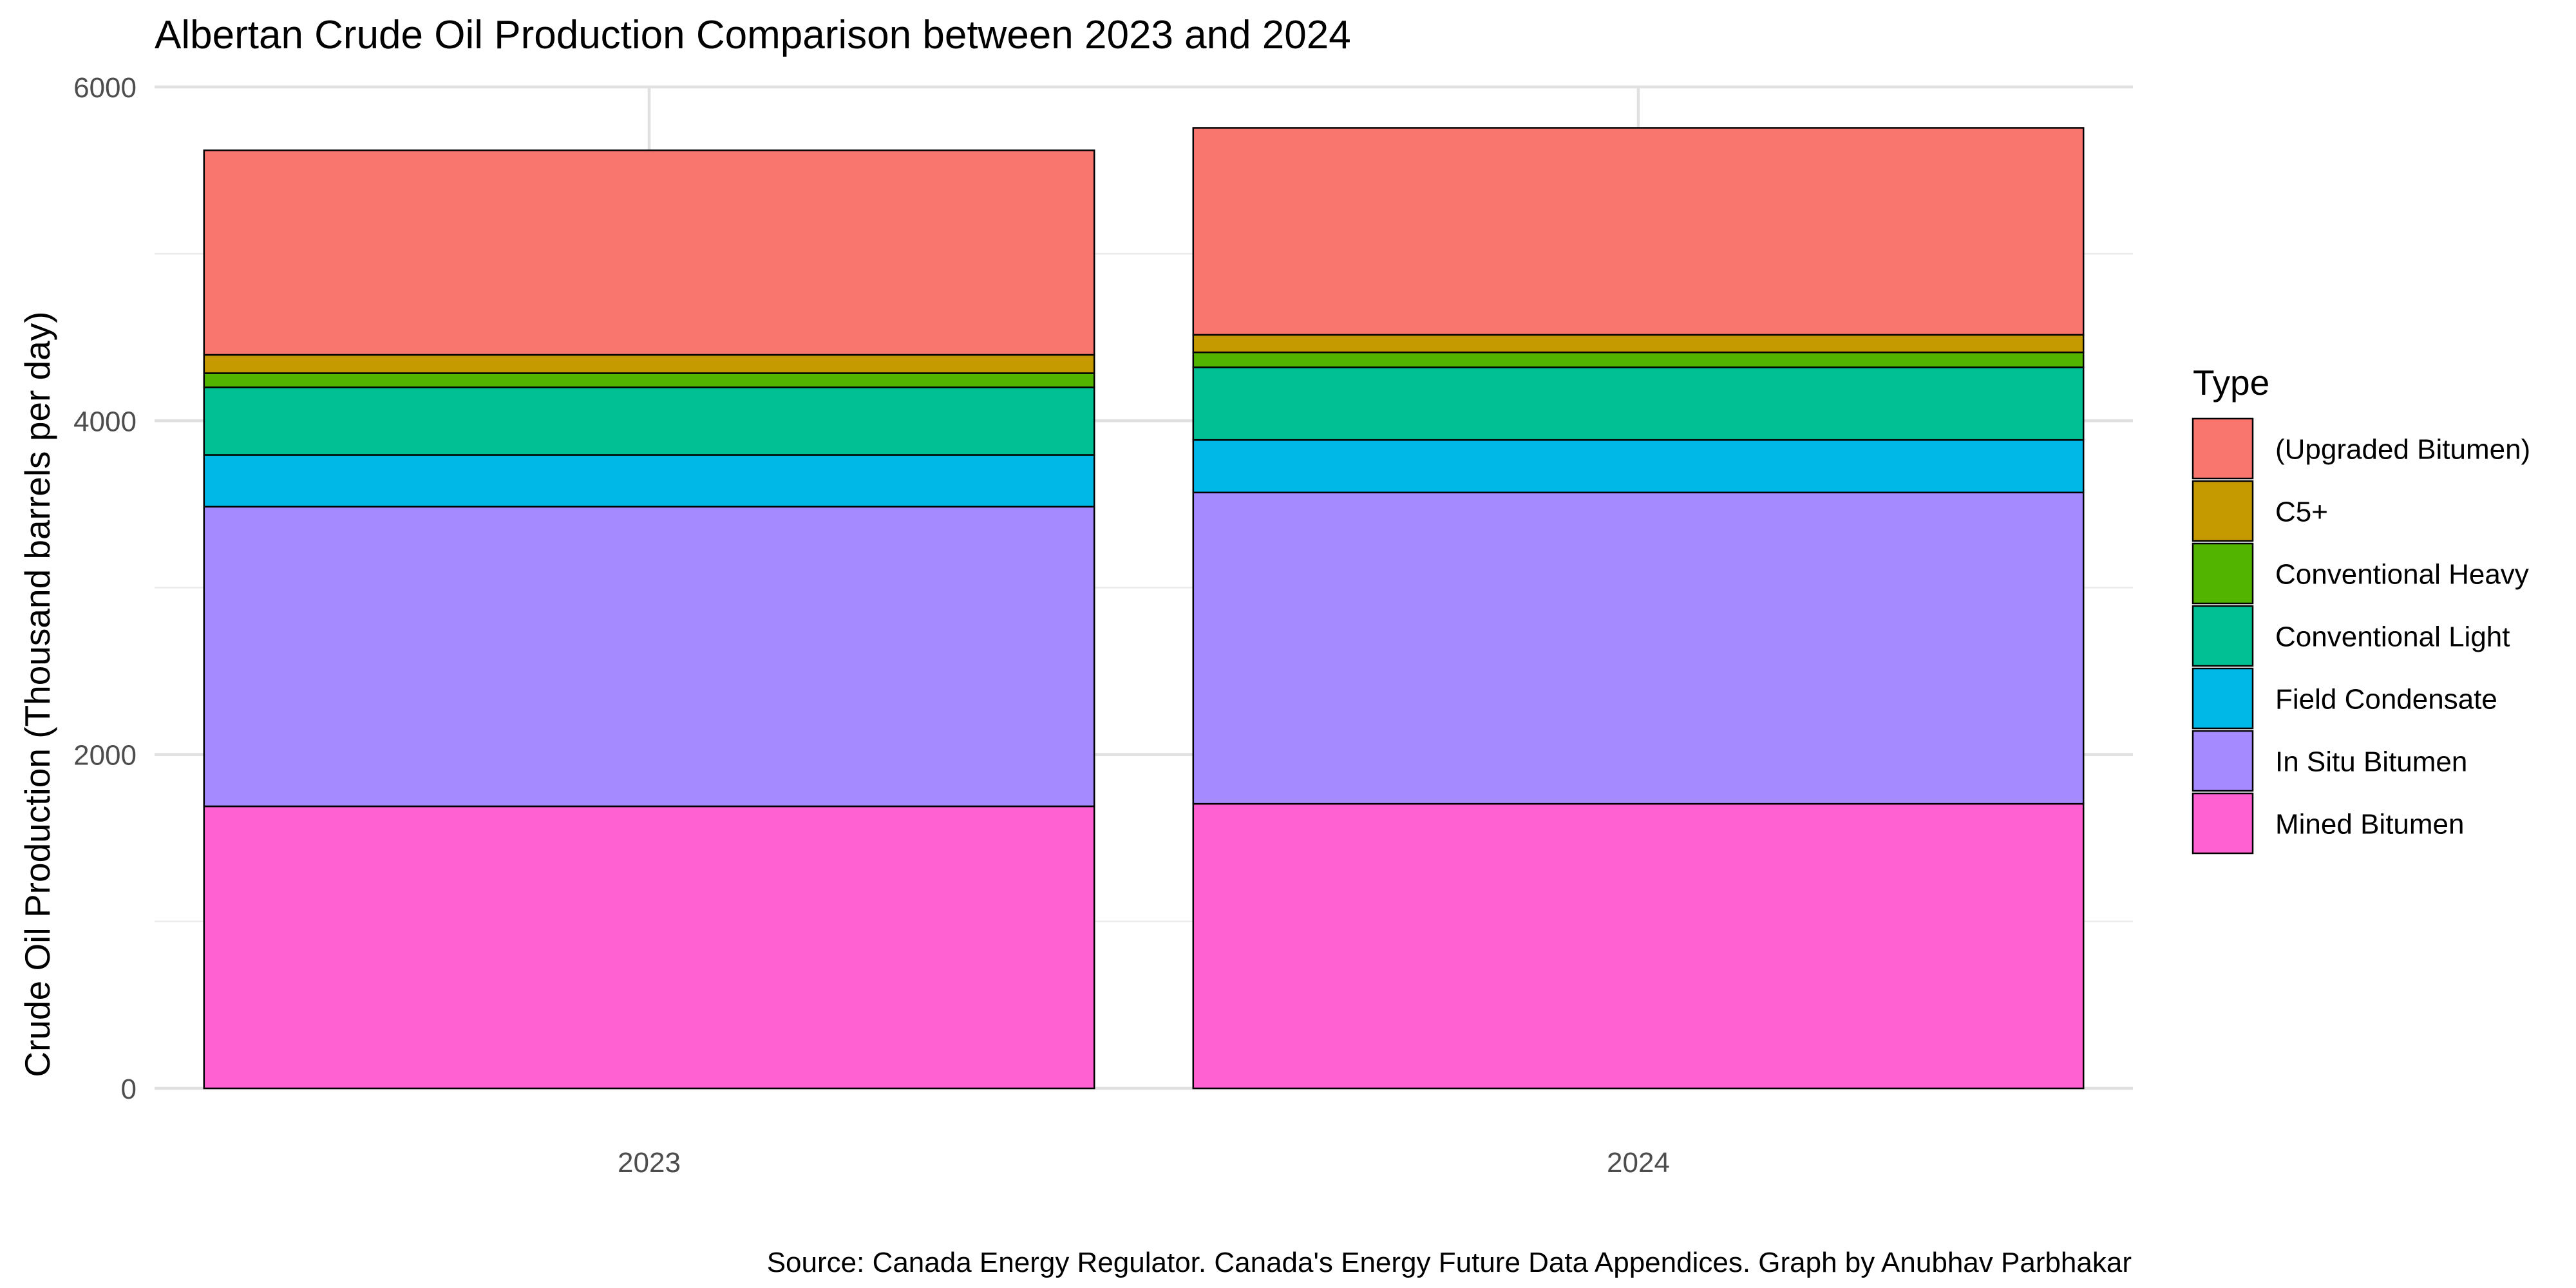 The width and height of the screenshot is (2576, 1288). What do you see at coordinates (649, 657) in the screenshot?
I see `bar-in-situ-bitumen-2023` at bounding box center [649, 657].